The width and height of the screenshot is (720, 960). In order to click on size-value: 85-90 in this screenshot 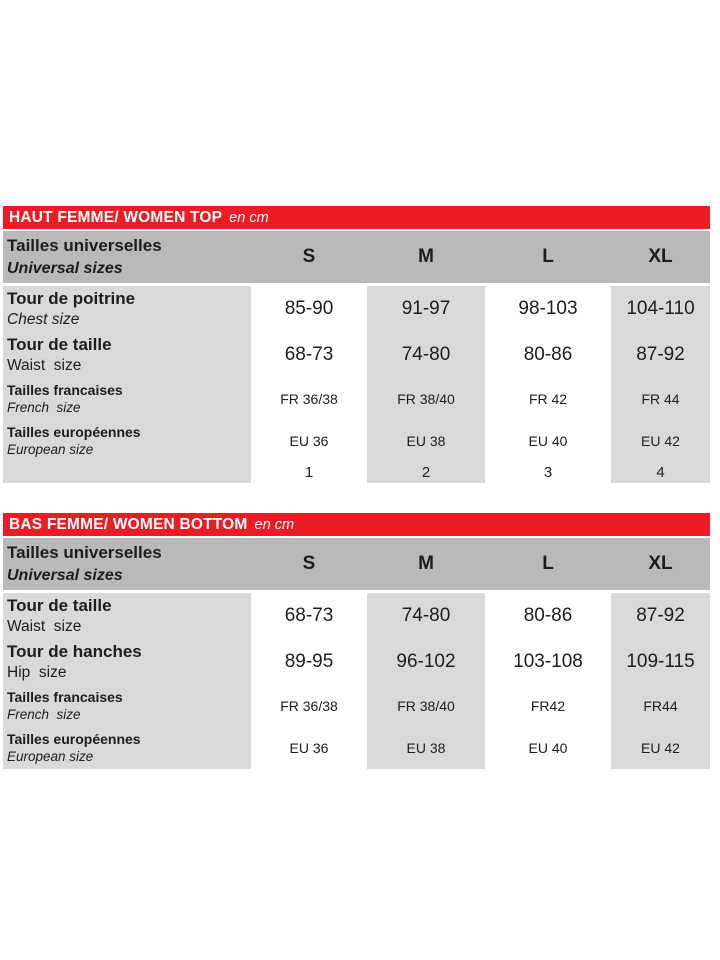, I will do `click(309, 309)`.